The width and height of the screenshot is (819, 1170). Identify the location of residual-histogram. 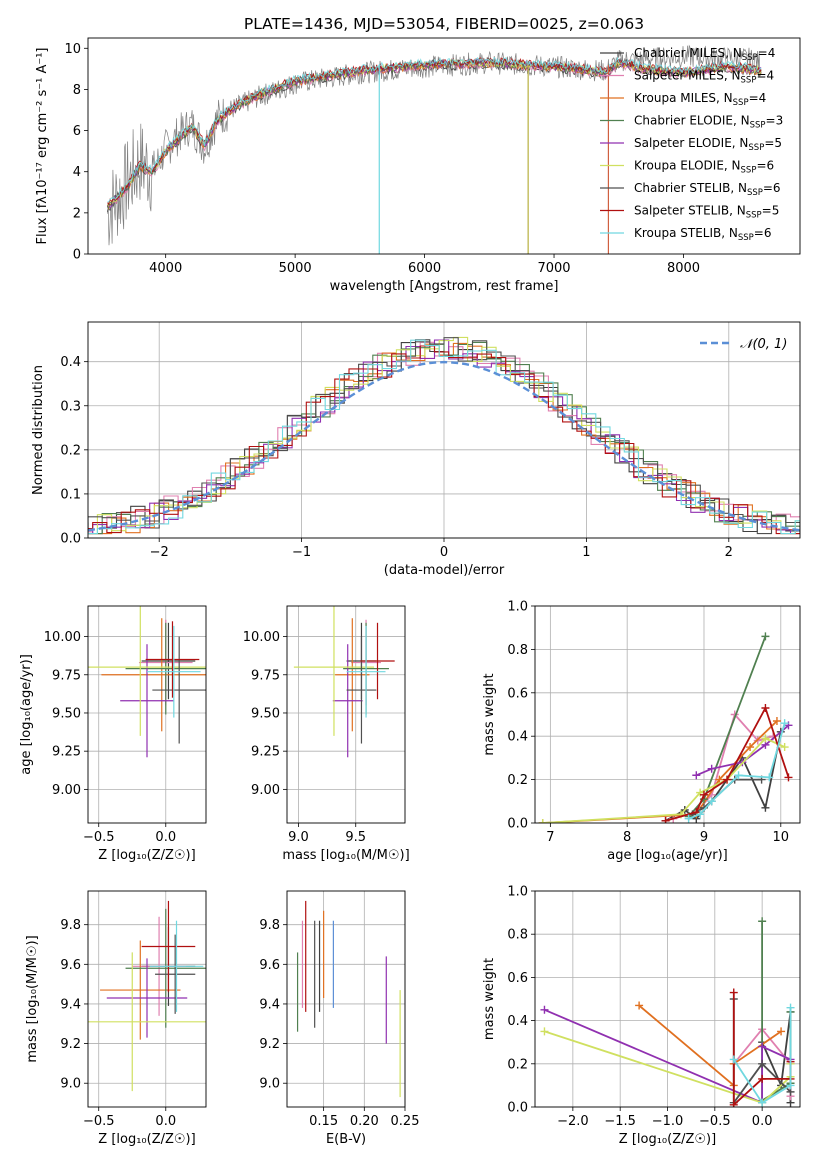
(444, 437).